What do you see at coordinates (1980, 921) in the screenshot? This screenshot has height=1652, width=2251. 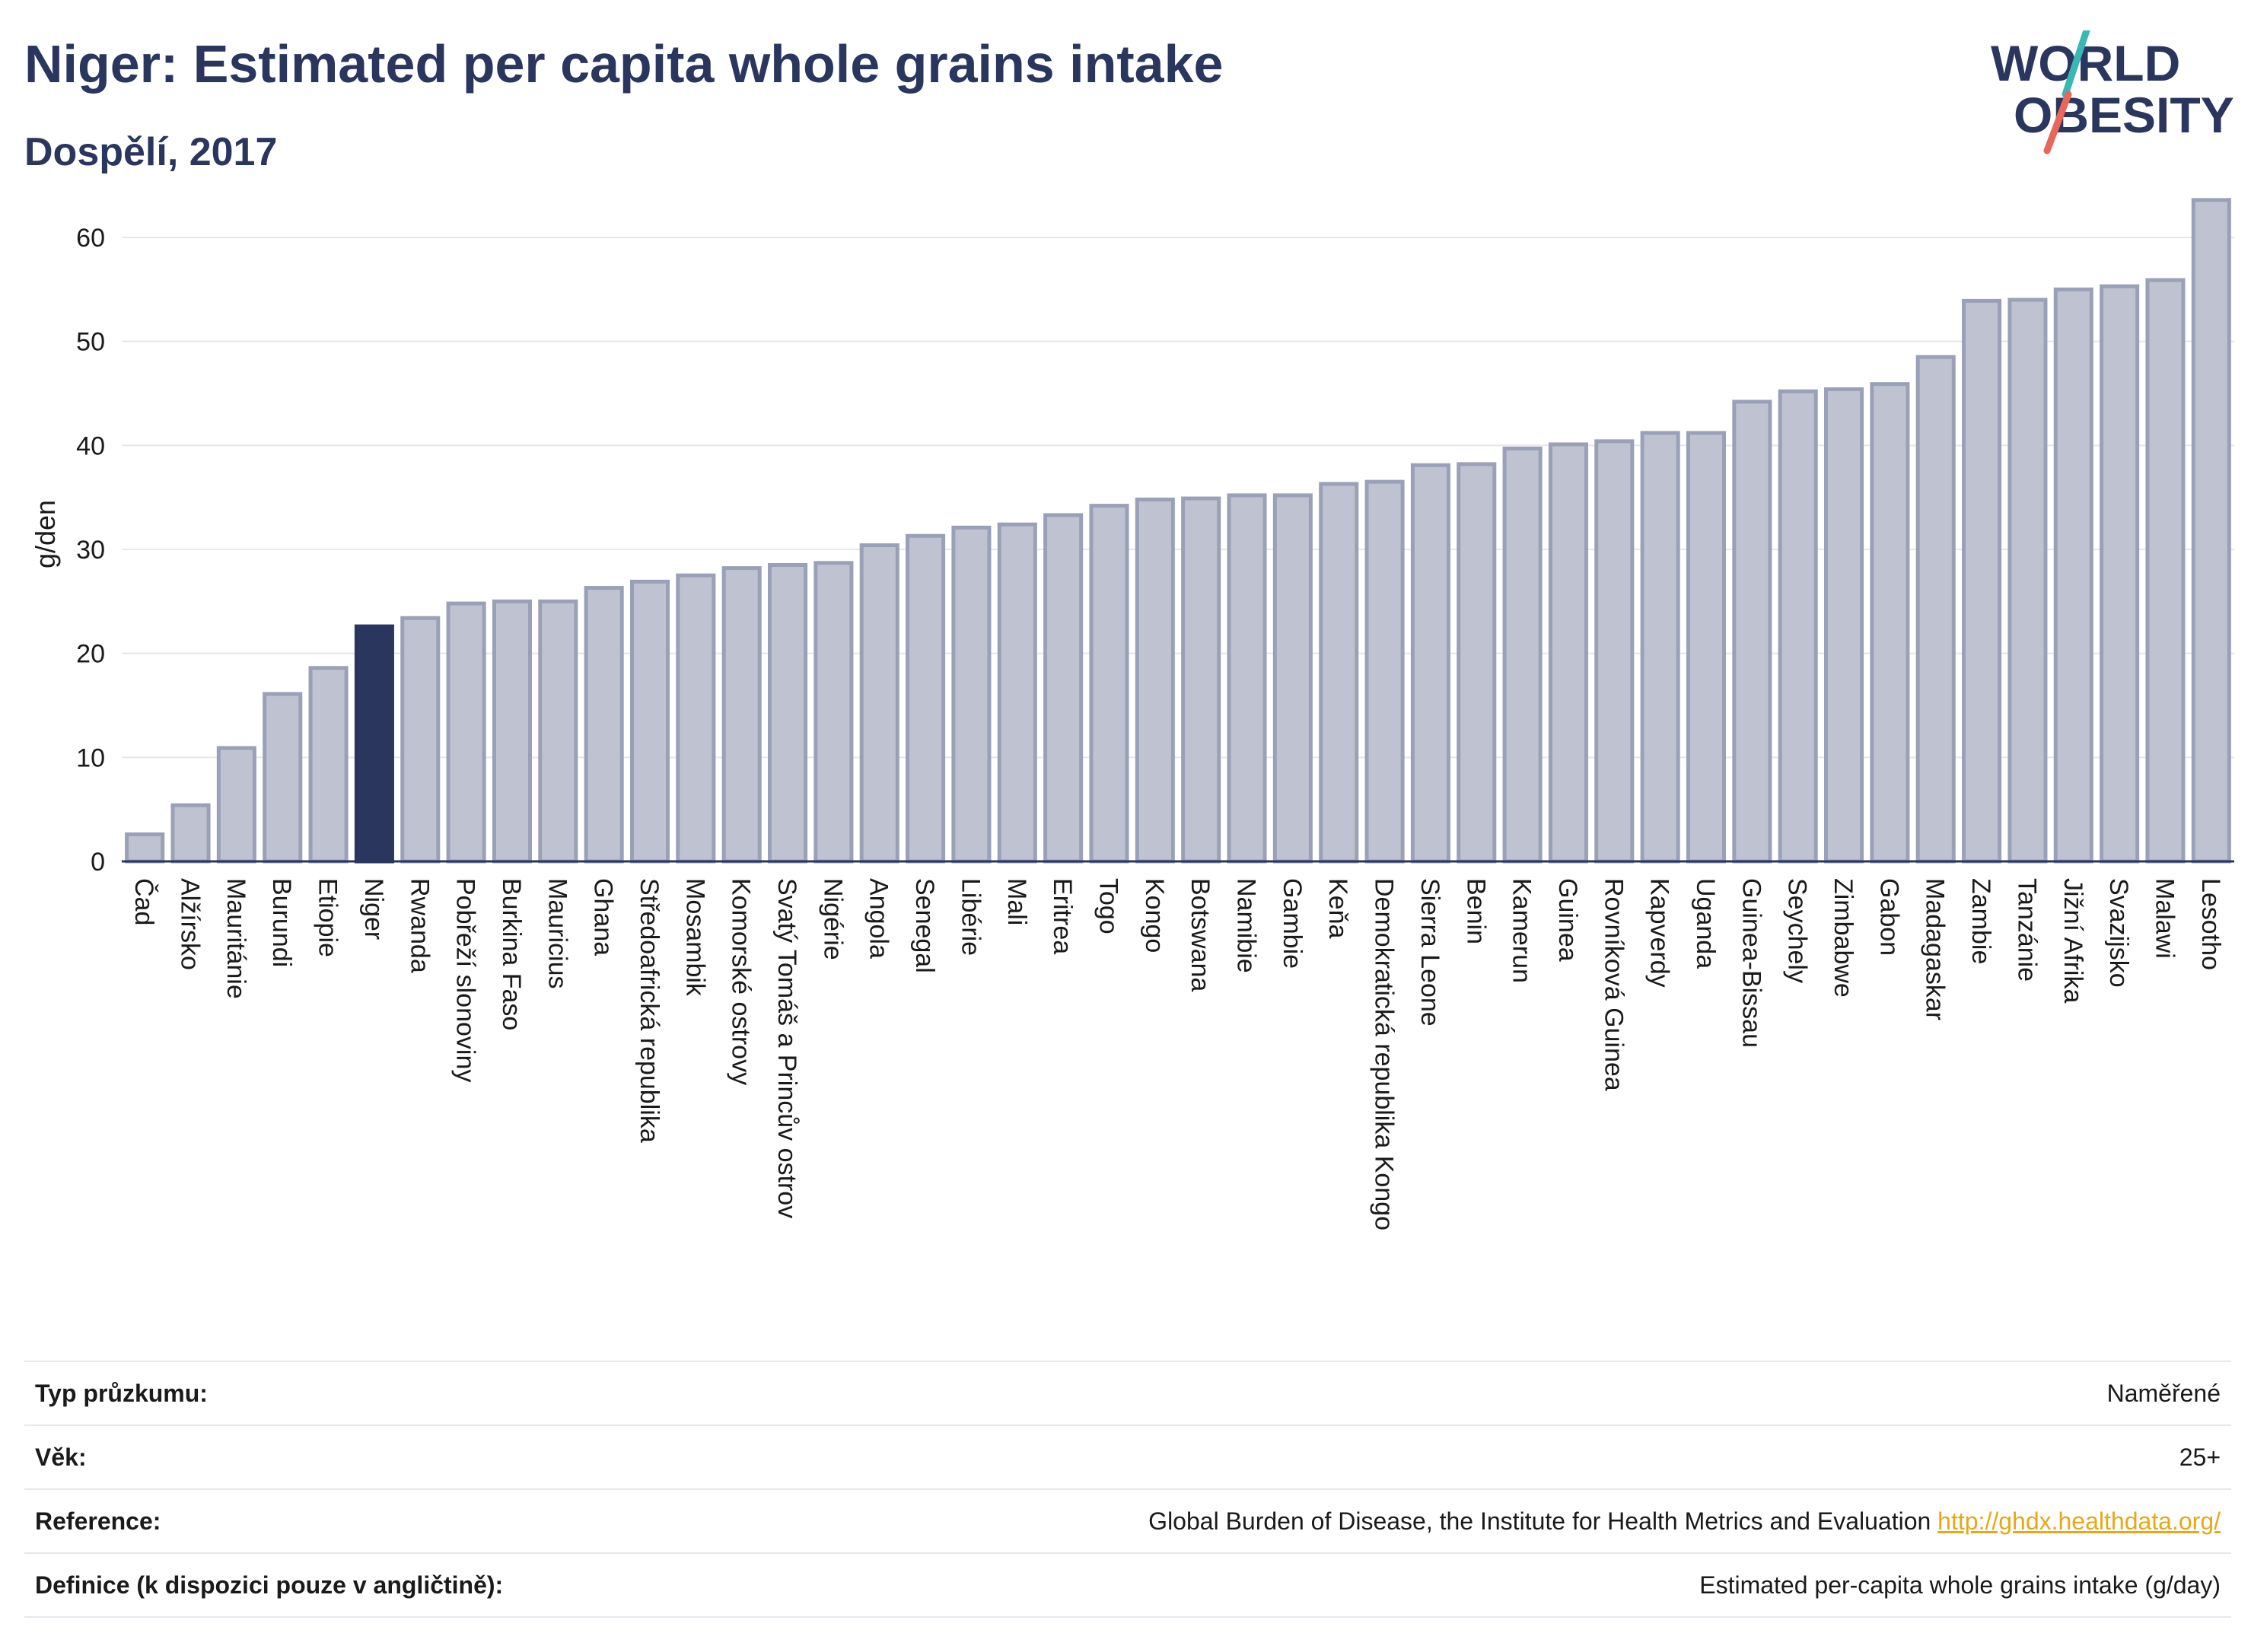 I see `x-tick-label: Zambie` at bounding box center [1980, 921].